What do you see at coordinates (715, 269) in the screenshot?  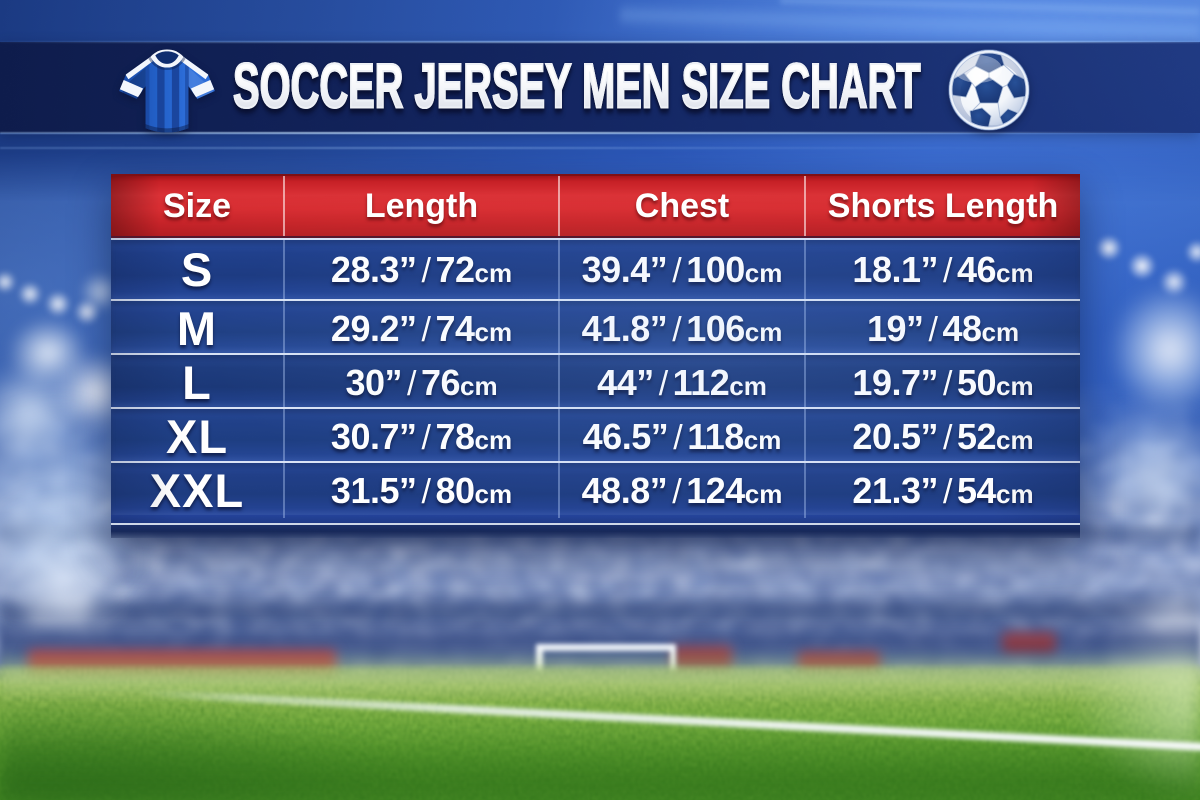 I see `centimeters: 100` at bounding box center [715, 269].